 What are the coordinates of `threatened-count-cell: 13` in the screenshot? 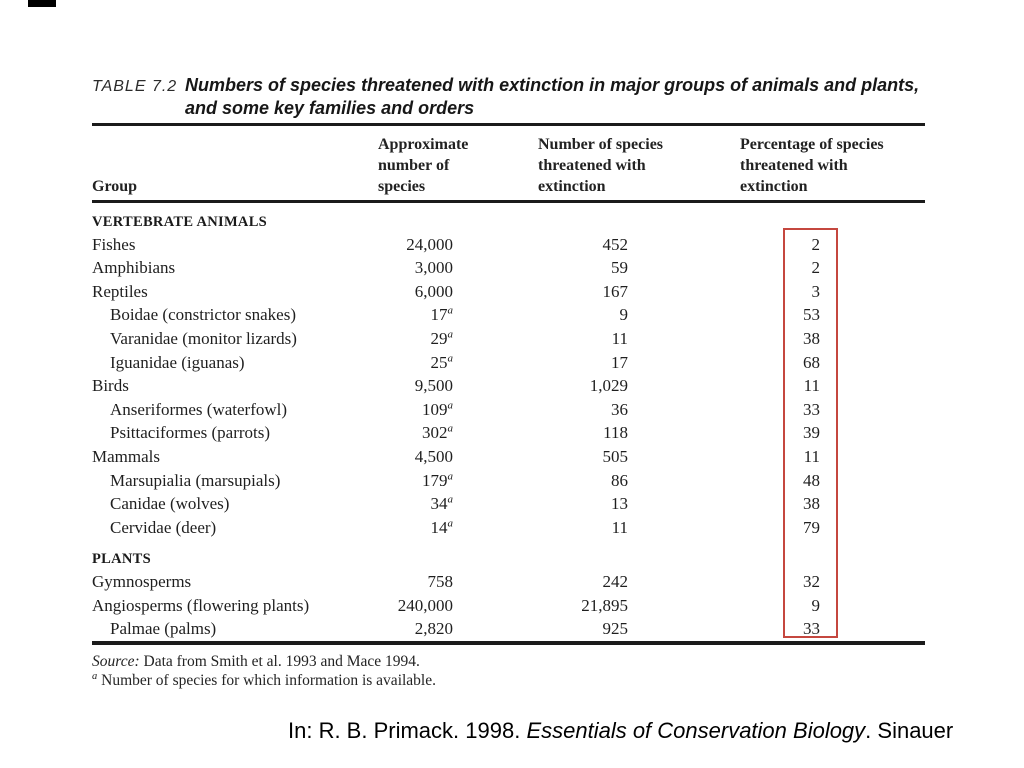 It's located at (619, 504).